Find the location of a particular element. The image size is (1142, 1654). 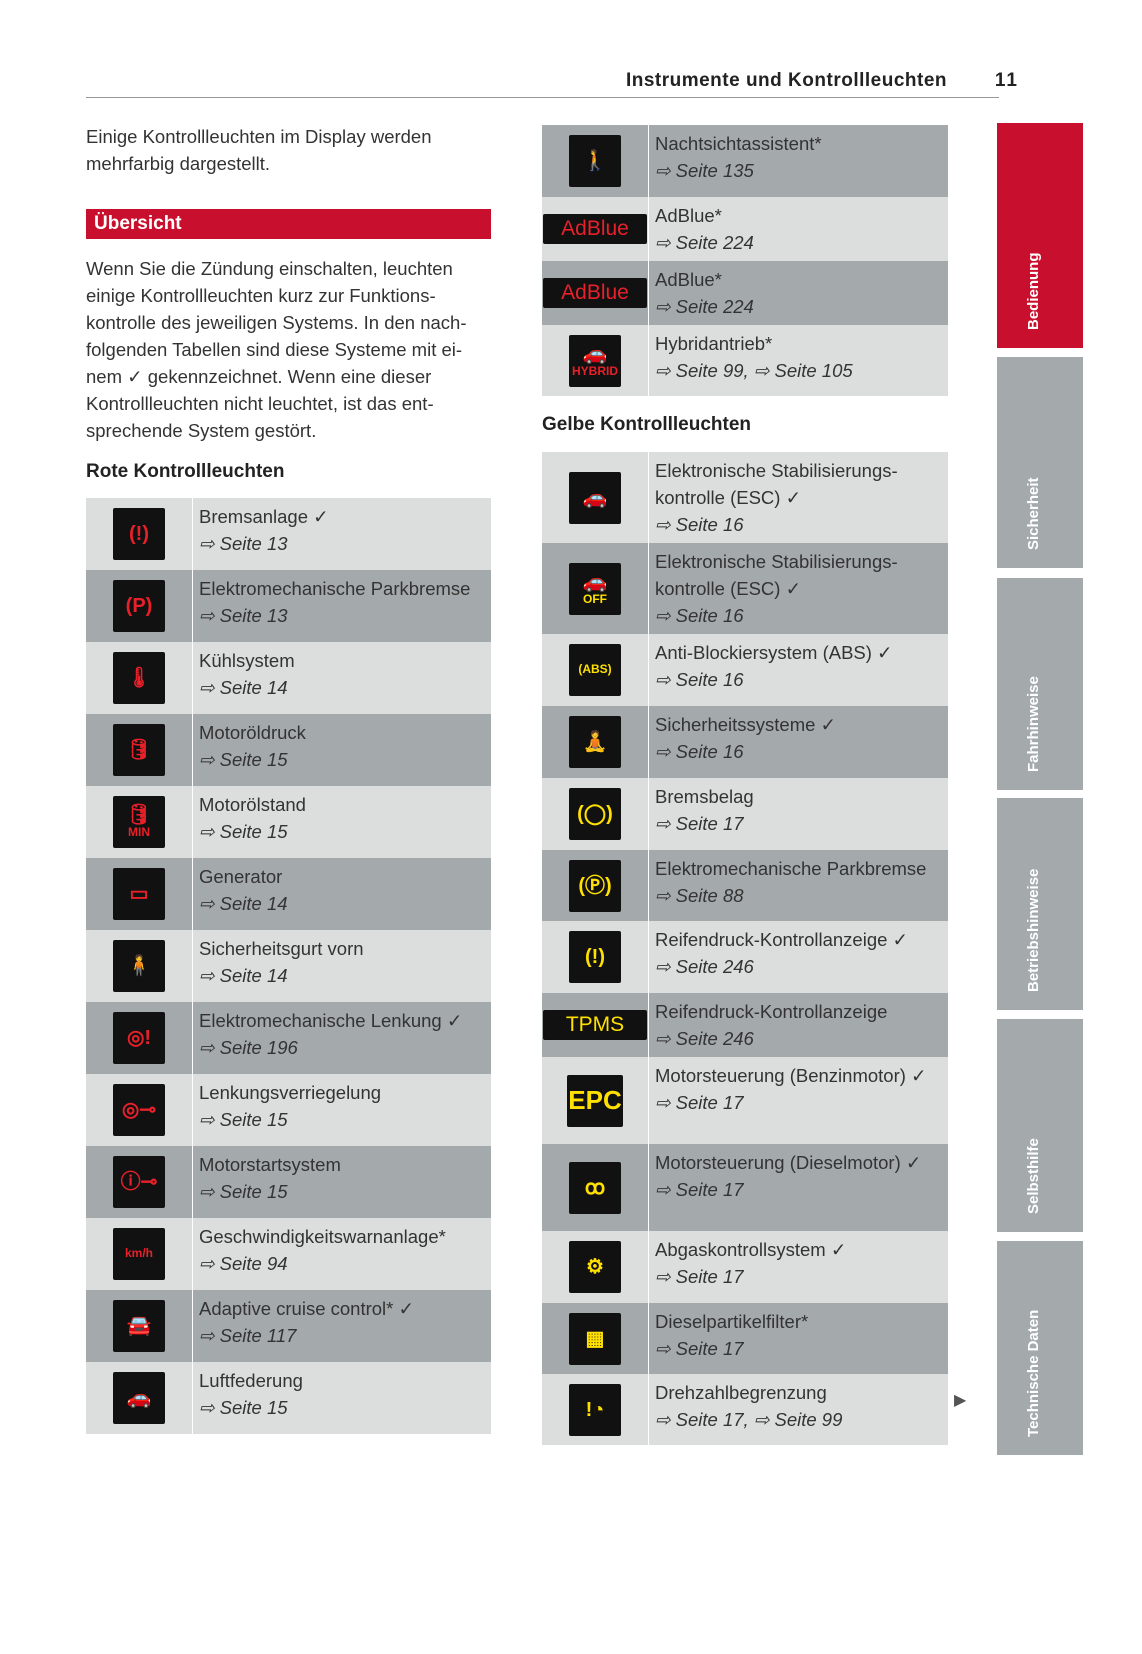

page-link: Seite 105 is located at coordinates (813, 370).